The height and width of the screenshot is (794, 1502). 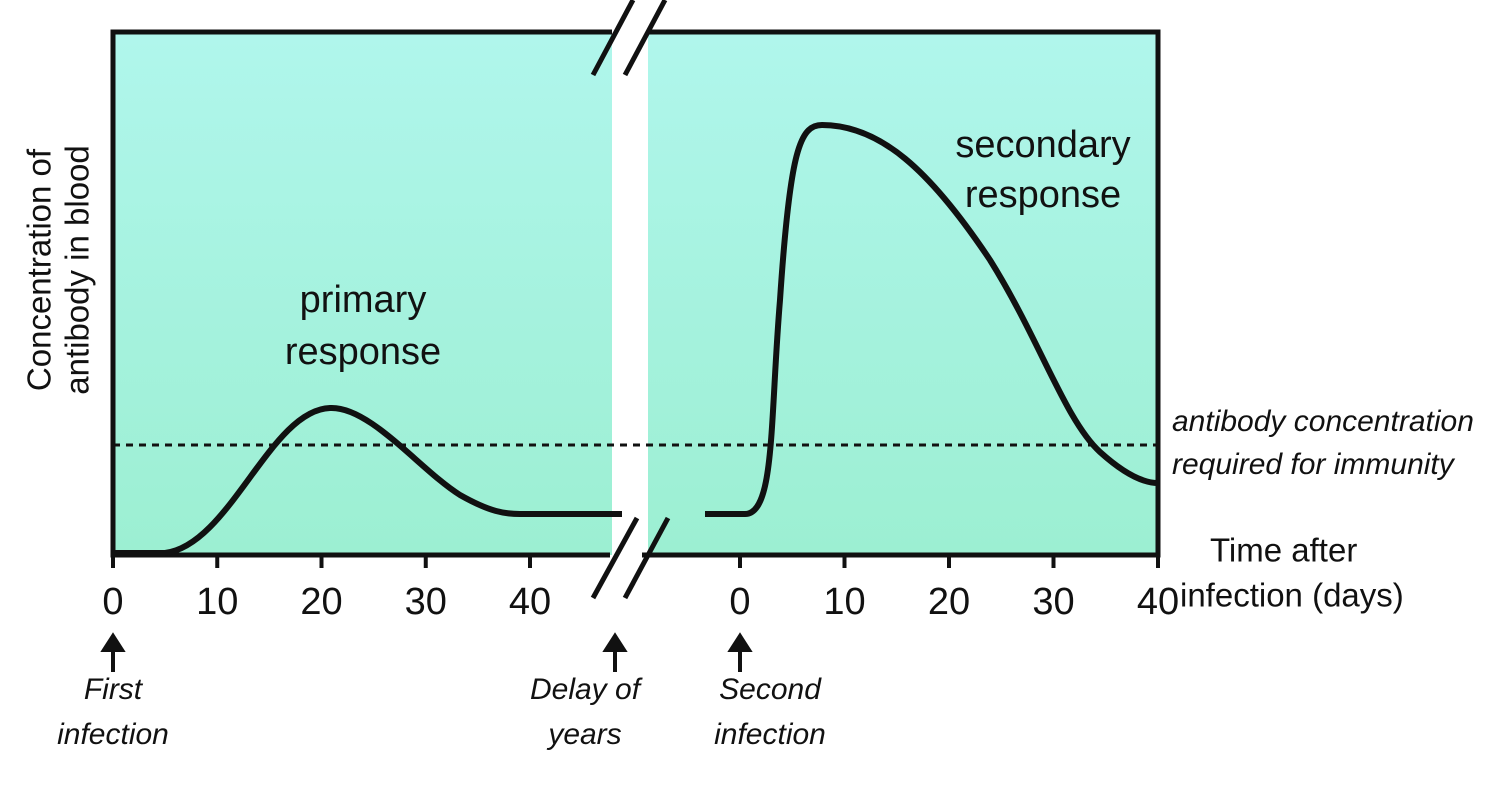 I want to click on x-axis-label: infection (days), so click(x=1292, y=595).